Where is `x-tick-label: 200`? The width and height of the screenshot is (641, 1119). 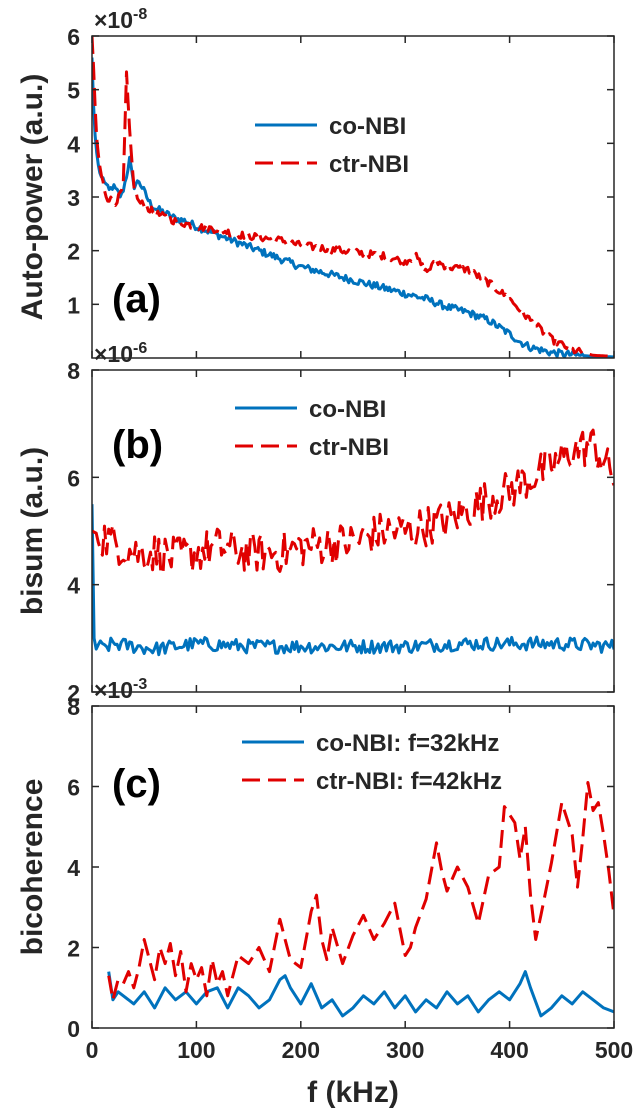 x-tick-label: 200 is located at coordinates (301, 1050).